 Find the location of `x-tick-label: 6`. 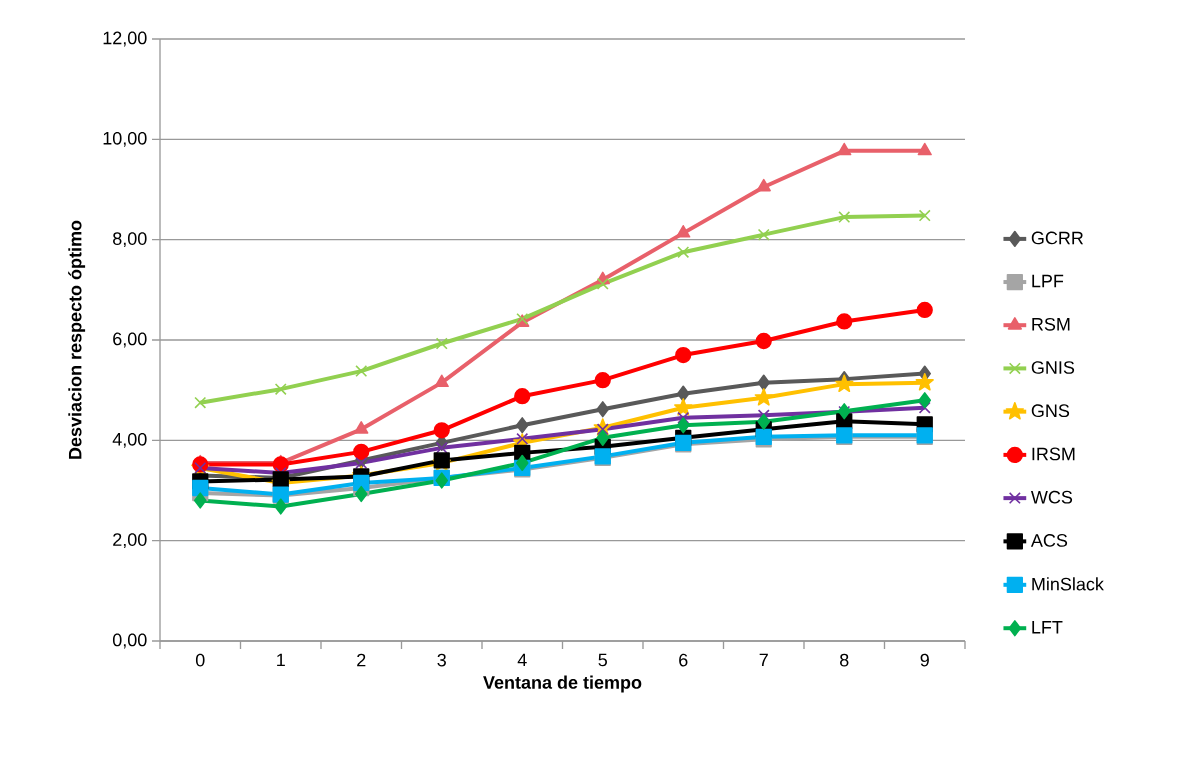

x-tick-label: 6 is located at coordinates (683, 660).